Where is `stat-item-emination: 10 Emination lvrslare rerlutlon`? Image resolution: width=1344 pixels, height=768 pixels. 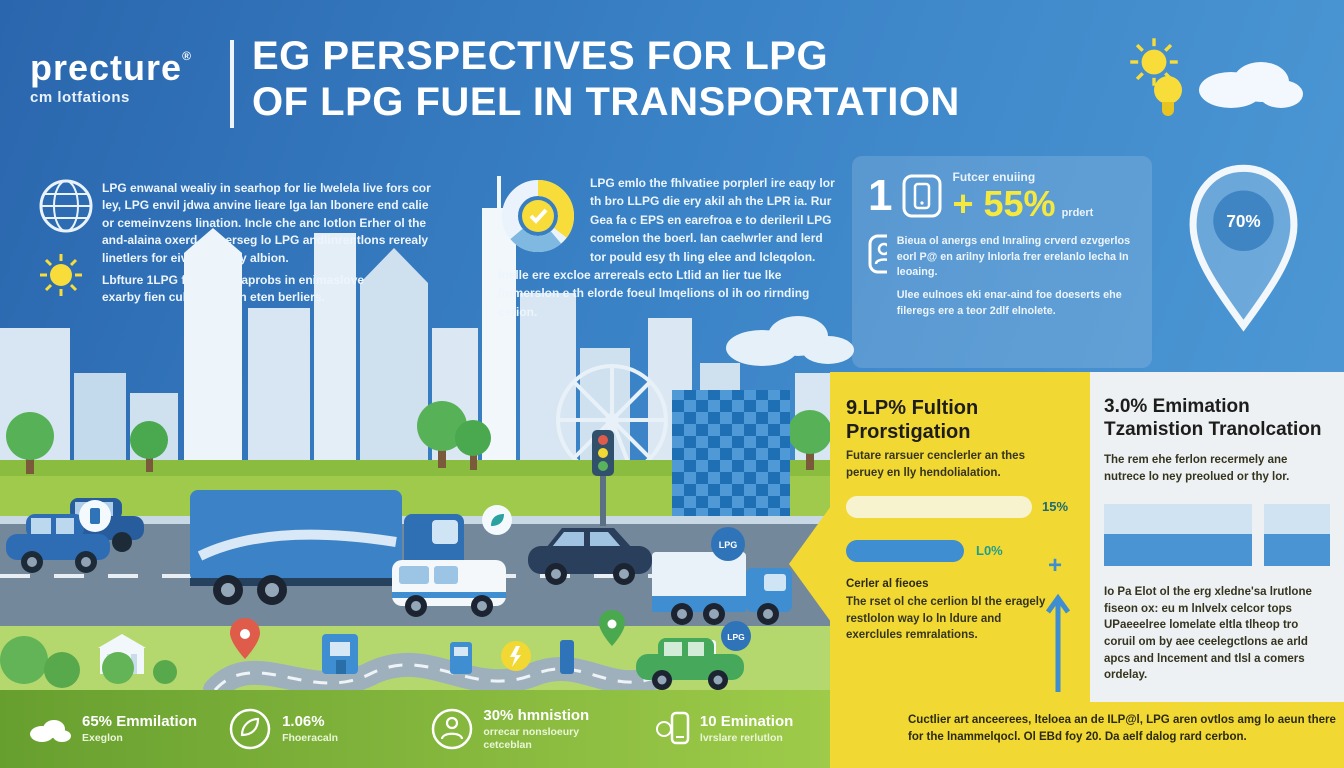 stat-item-emination: 10 Emination lvrslare rerlutlon is located at coordinates (742, 729).